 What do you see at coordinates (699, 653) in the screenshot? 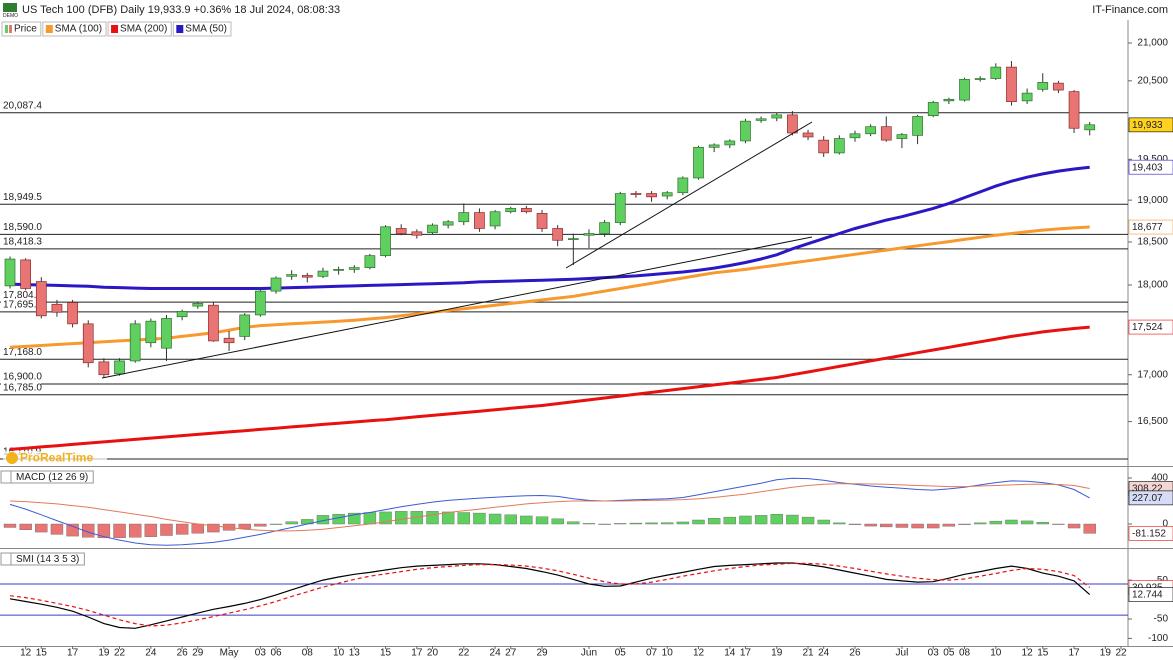
I see `x-tick-label: 12` at bounding box center [699, 653].